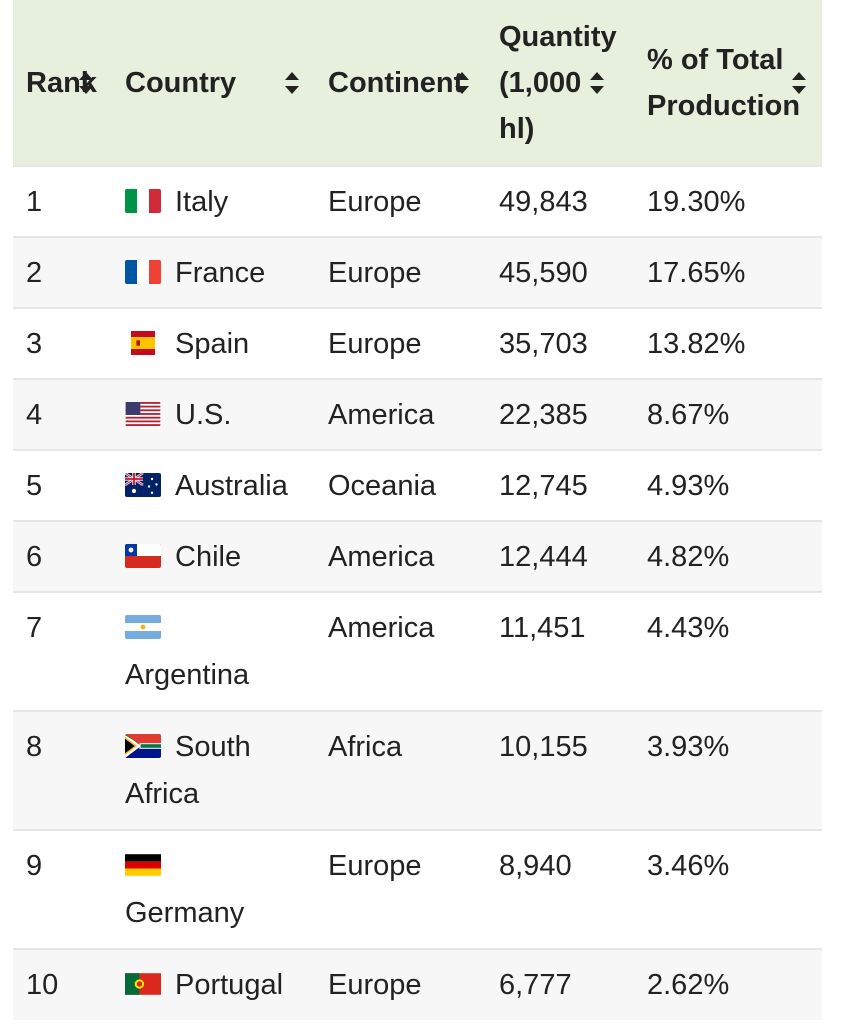  What do you see at coordinates (517, 128) in the screenshot?
I see `quantity-header-line-3: hl)` at bounding box center [517, 128].